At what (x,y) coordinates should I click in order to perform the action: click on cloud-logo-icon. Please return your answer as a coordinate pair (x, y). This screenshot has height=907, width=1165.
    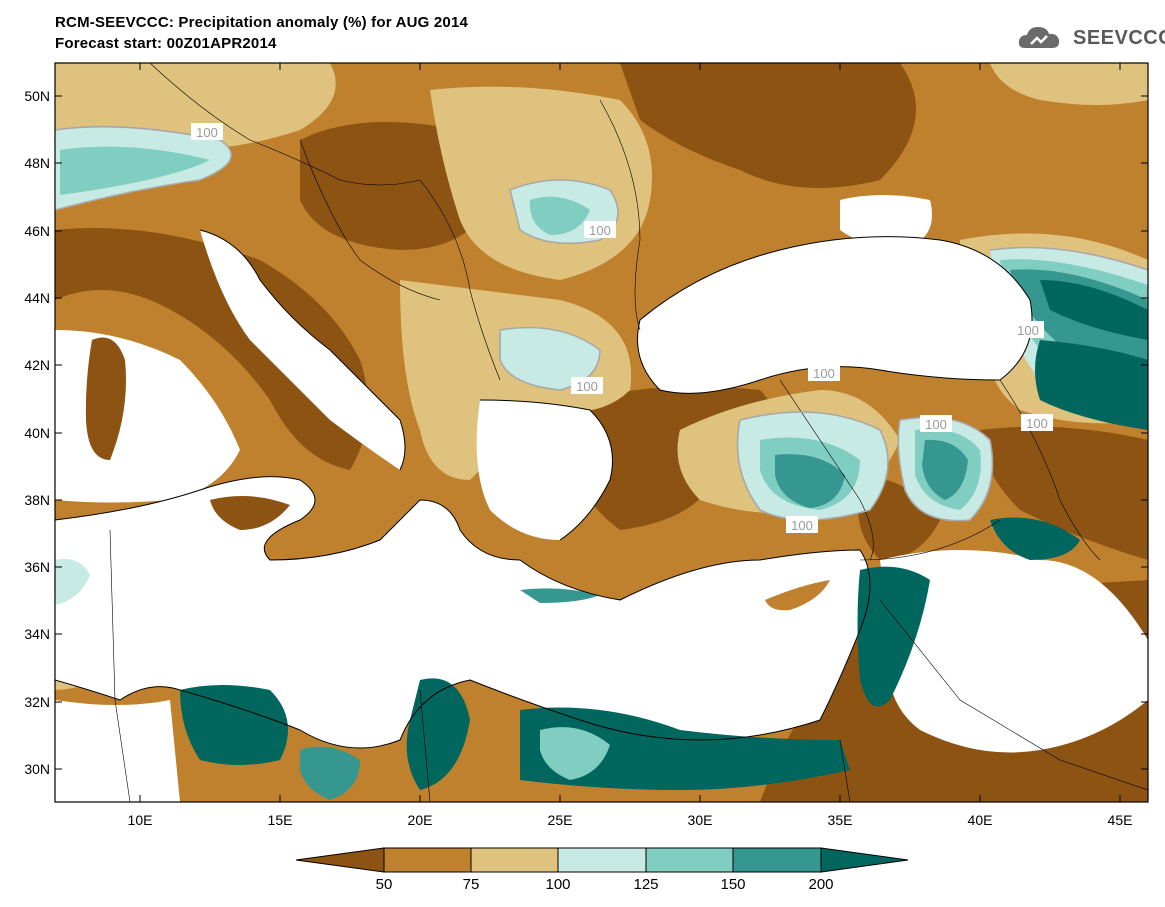
    Looking at the image, I should click on (1039, 37).